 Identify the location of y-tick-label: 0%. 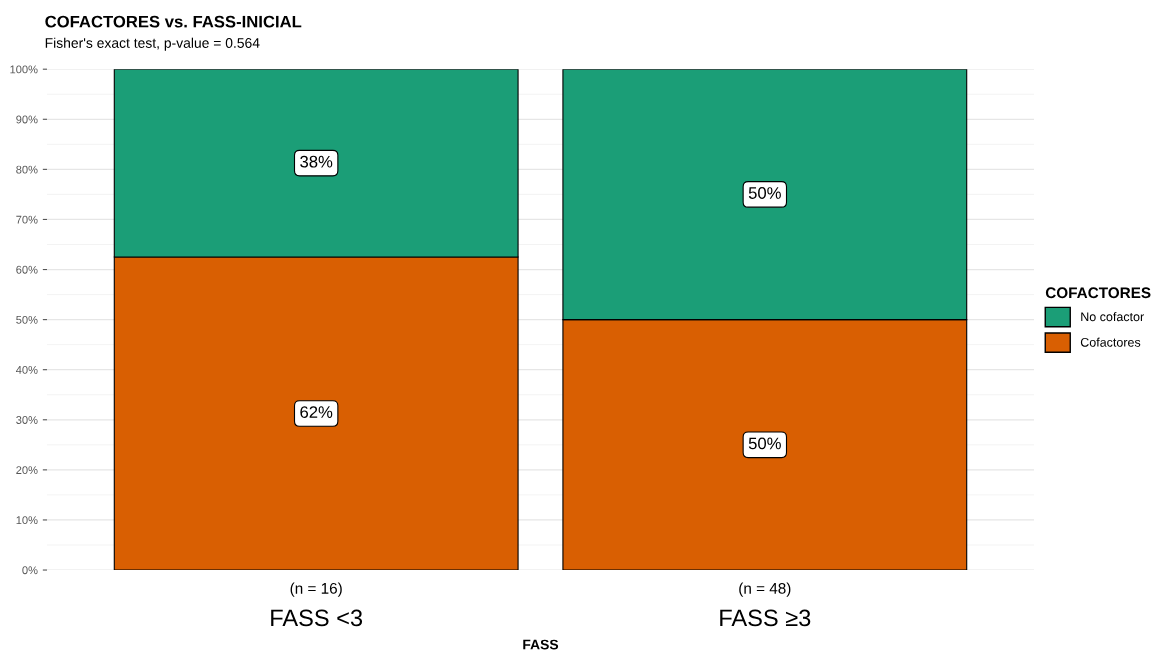
(30, 570).